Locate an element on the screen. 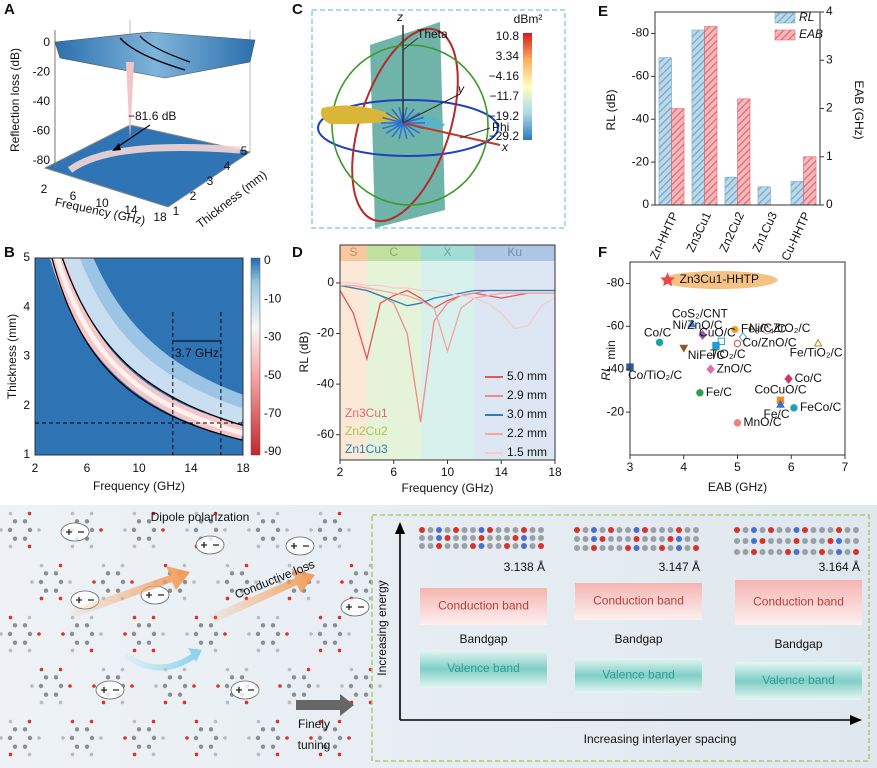  surface-curve is located at coordinates (165, 49).